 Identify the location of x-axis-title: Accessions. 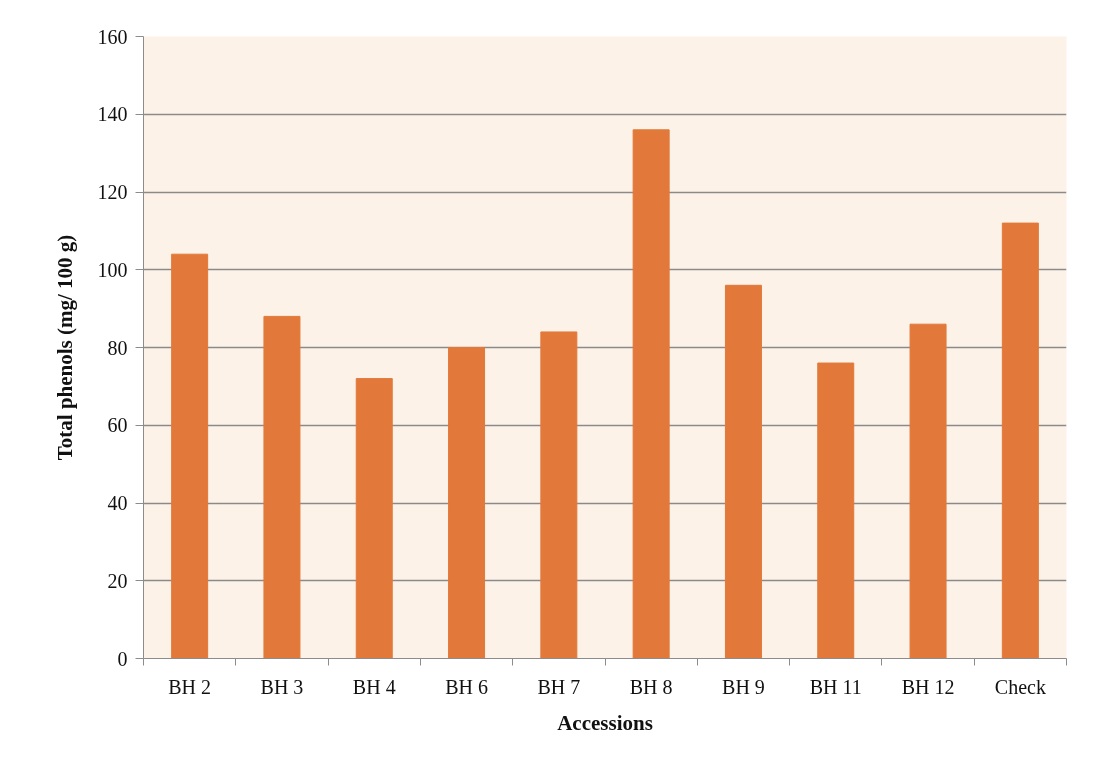
(605, 722).